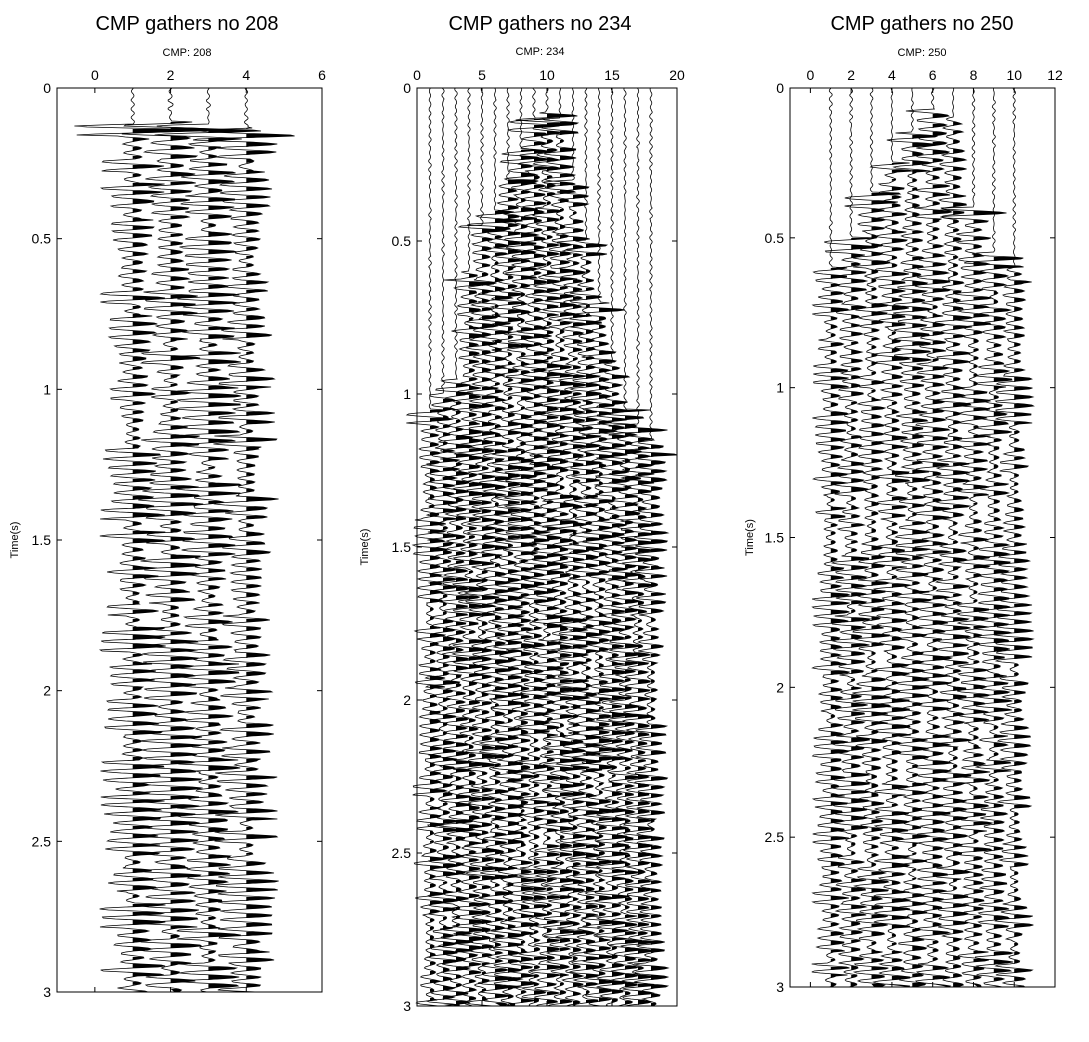 The height and width of the screenshot is (1042, 1089). What do you see at coordinates (540, 52) in the screenshot?
I see `chart-subtitle: CMP: 234` at bounding box center [540, 52].